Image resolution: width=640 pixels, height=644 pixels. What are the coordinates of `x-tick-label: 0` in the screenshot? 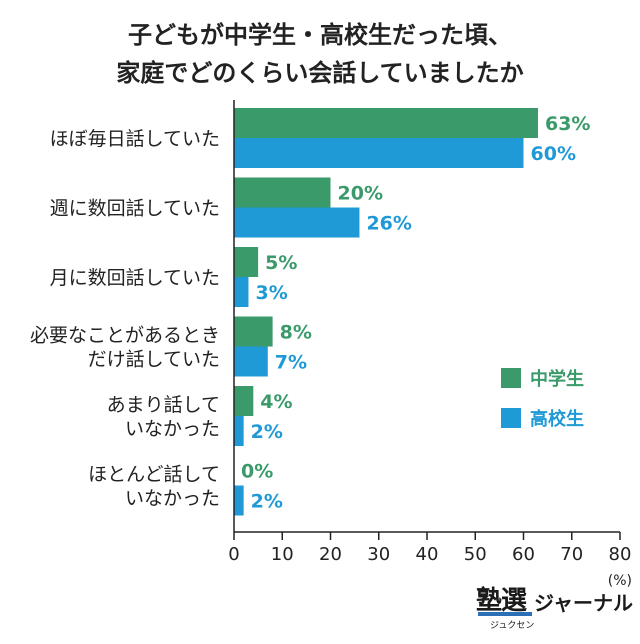 It's located at (233, 554).